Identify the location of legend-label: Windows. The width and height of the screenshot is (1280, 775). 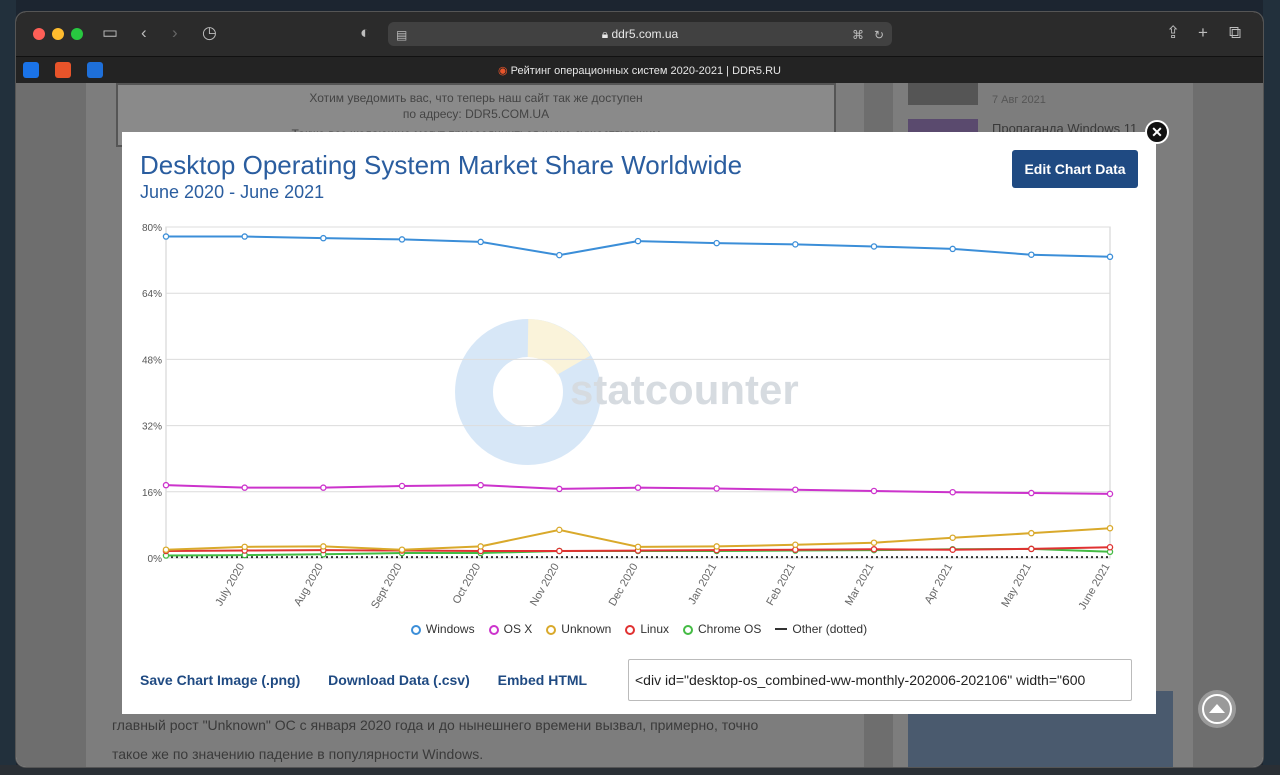
(450, 629).